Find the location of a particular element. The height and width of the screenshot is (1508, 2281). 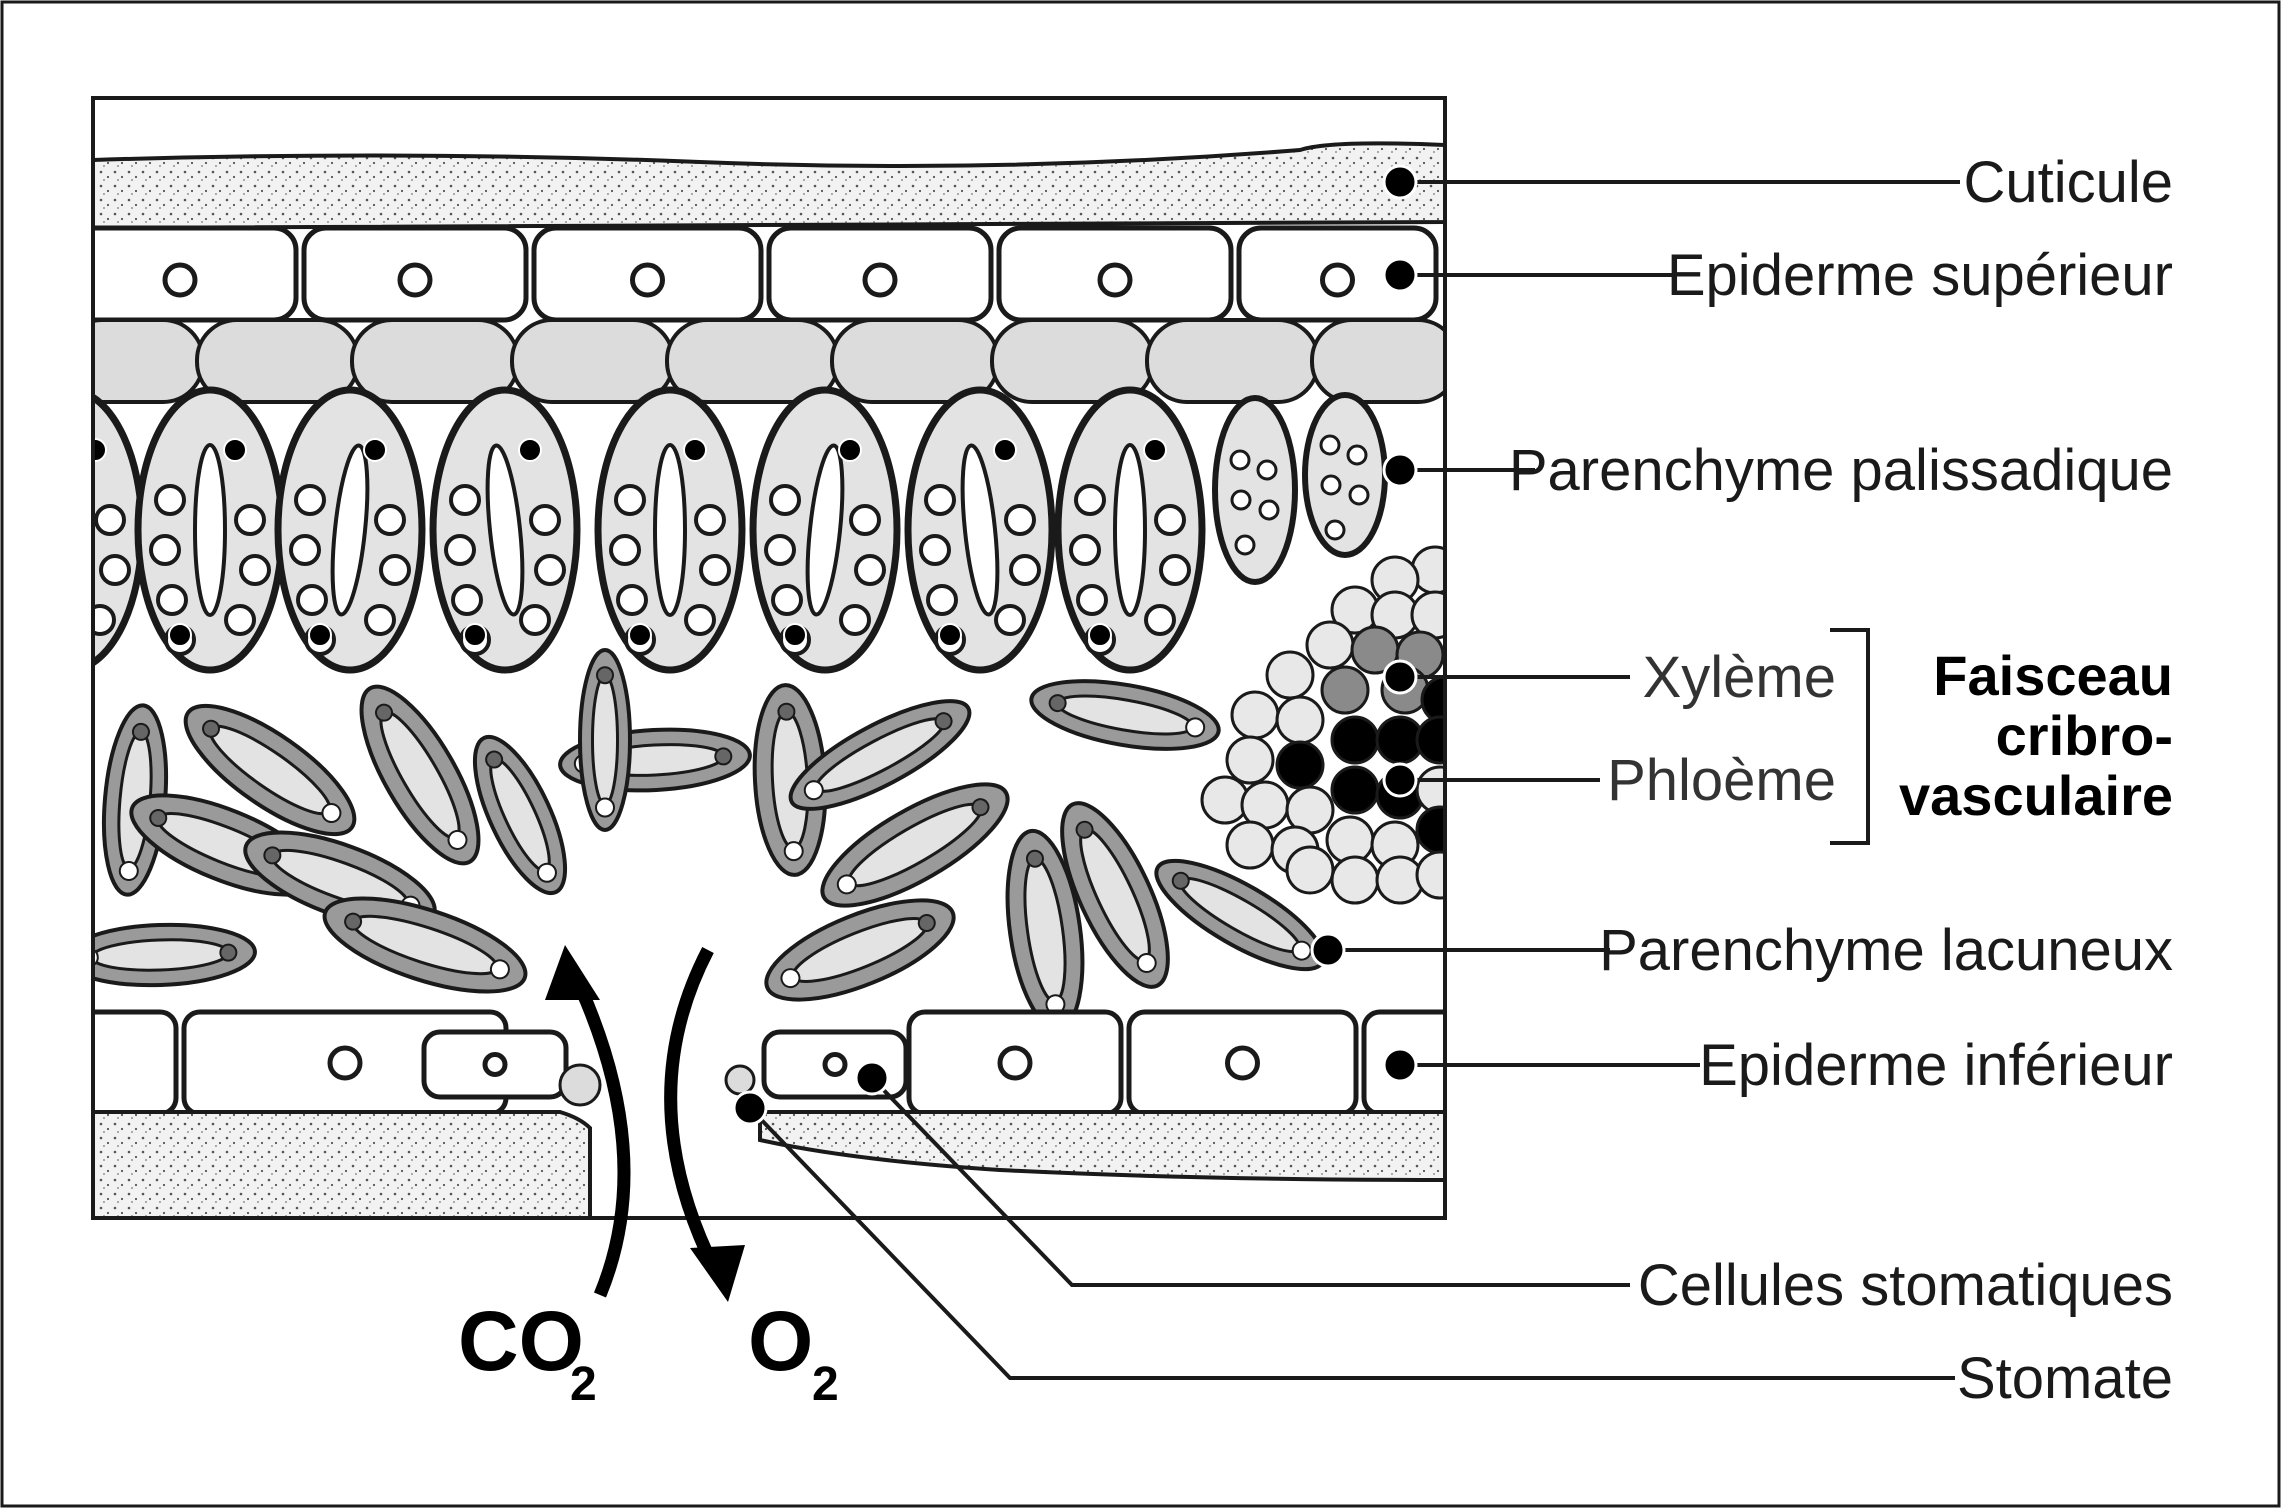

lower-cuticle-right is located at coordinates (1101, 1146).